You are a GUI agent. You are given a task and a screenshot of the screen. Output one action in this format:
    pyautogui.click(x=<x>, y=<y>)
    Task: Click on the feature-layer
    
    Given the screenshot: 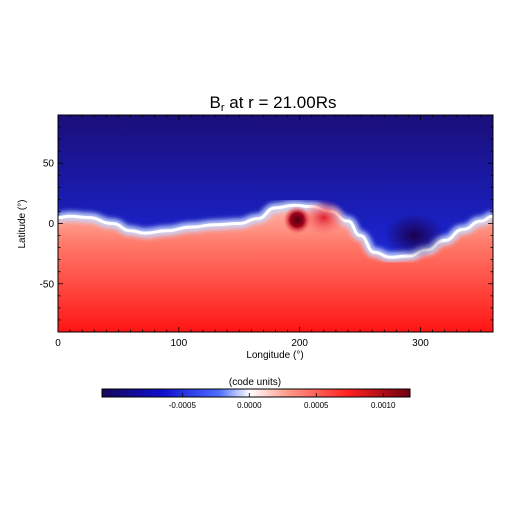 What is the action you would take?
    pyautogui.click(x=364, y=228)
    